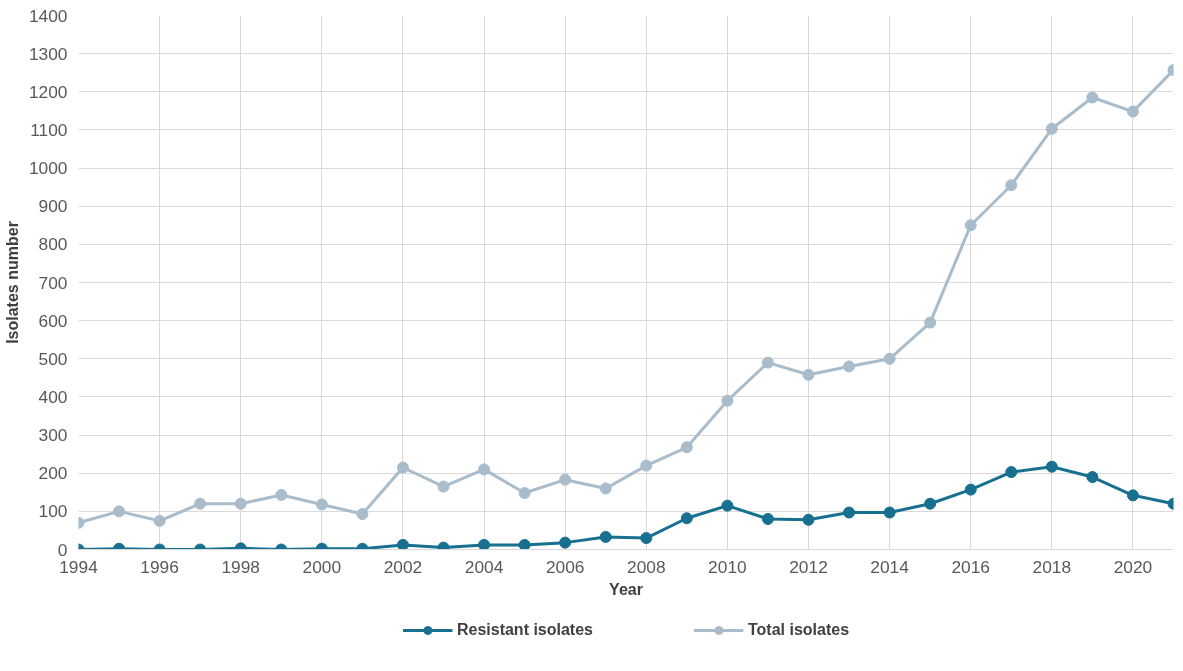 The height and width of the screenshot is (671, 1183). I want to click on x-tick-label: 2004, so click(484, 566).